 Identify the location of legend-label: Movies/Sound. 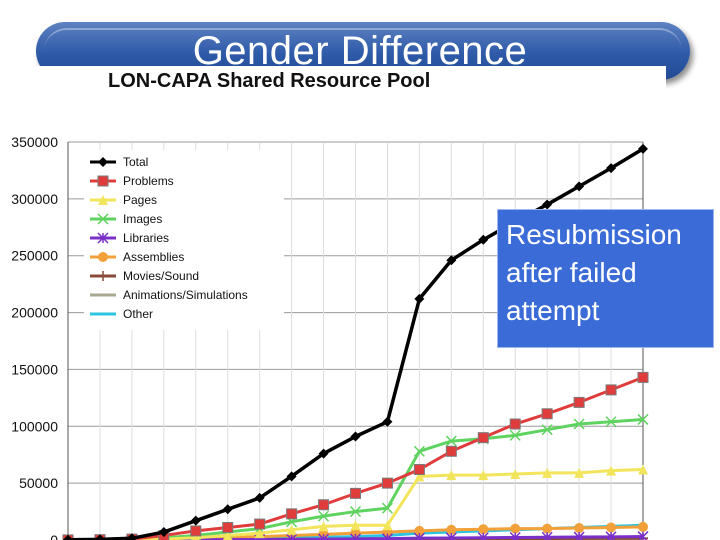
(161, 276).